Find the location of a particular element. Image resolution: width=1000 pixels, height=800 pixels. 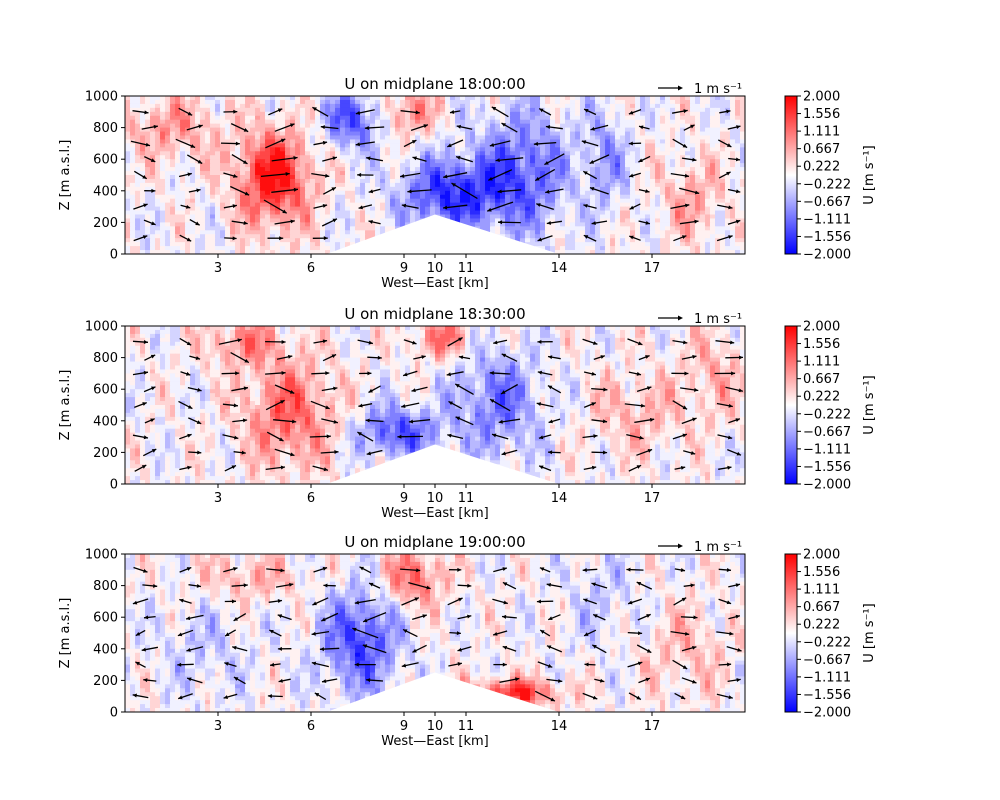

panel-title: U on midplane 19:00:00 is located at coordinates (434, 542).